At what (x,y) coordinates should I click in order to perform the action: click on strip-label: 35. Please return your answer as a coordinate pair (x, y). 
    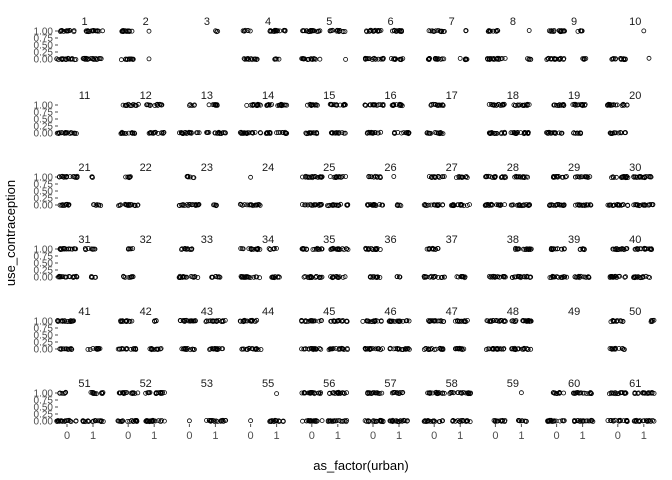
    Looking at the image, I should click on (329, 240).